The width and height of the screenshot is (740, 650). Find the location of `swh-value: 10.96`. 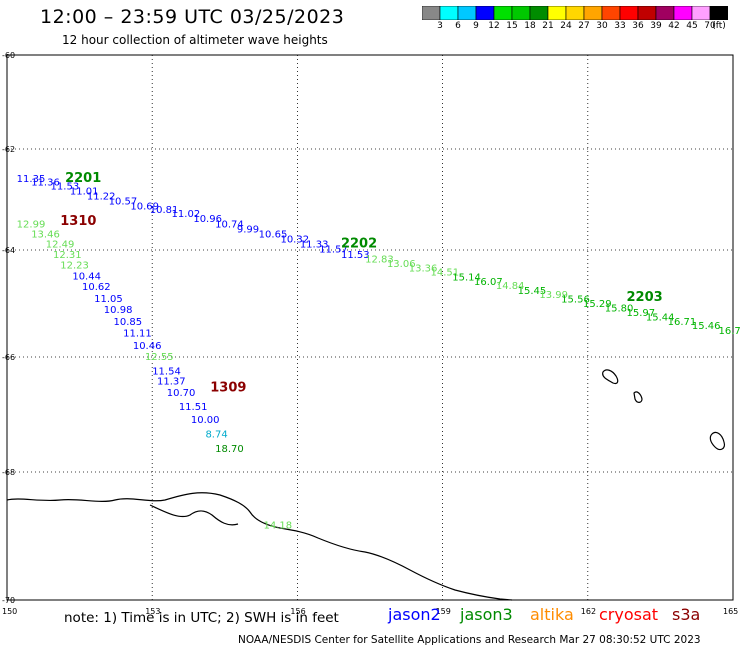

swh-value: 10.96 is located at coordinates (207, 219).